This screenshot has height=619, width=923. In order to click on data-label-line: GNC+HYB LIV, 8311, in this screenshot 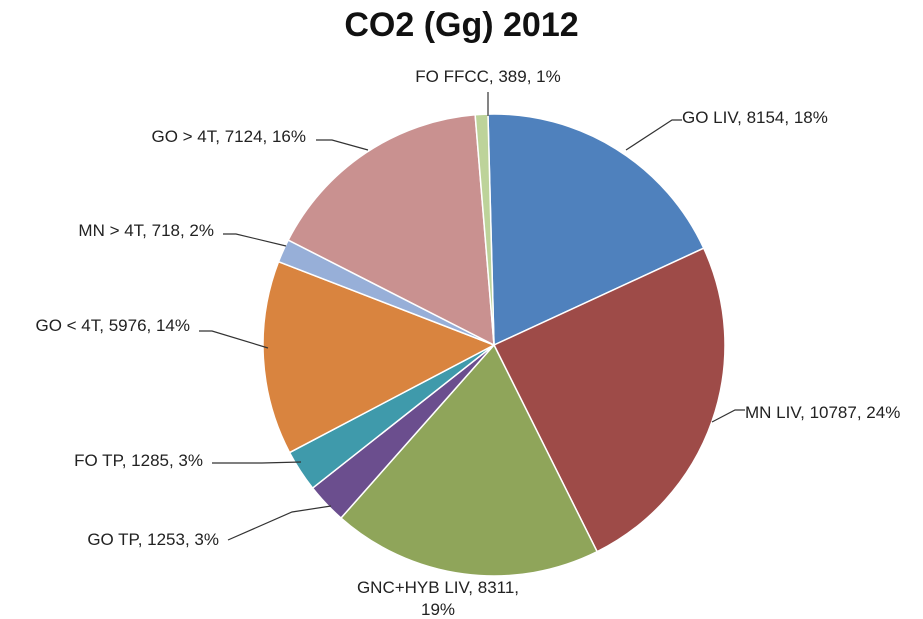, I will do `click(438, 587)`.